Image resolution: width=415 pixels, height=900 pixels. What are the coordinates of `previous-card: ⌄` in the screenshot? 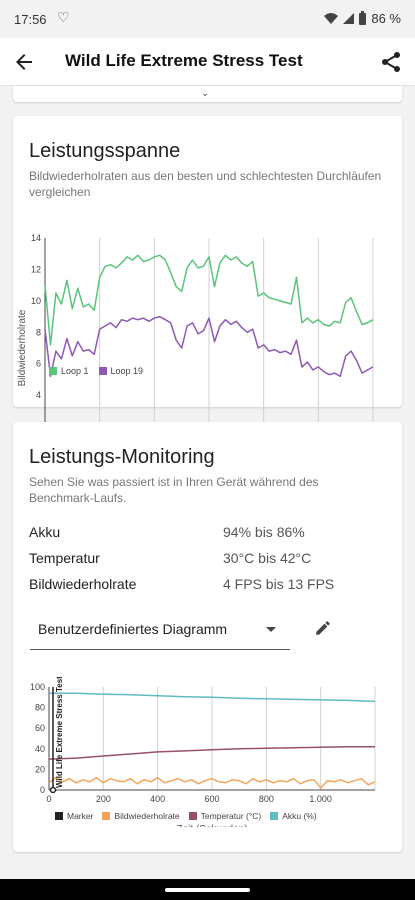 It's located at (207, 94).